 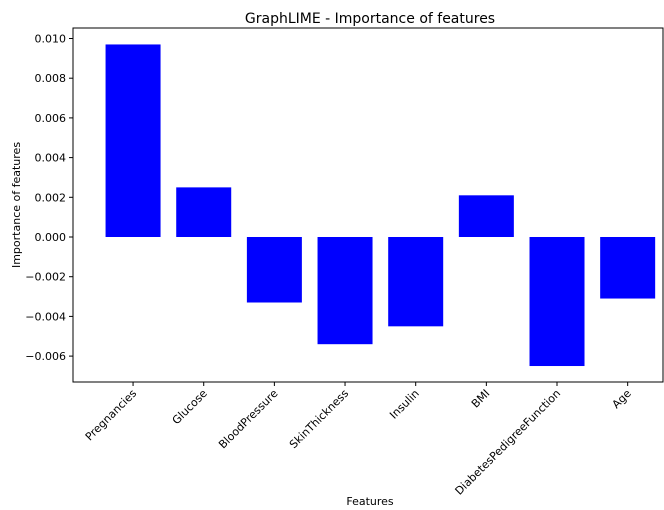 What do you see at coordinates (622, 399) in the screenshot?
I see `x-tick-label: Age` at bounding box center [622, 399].